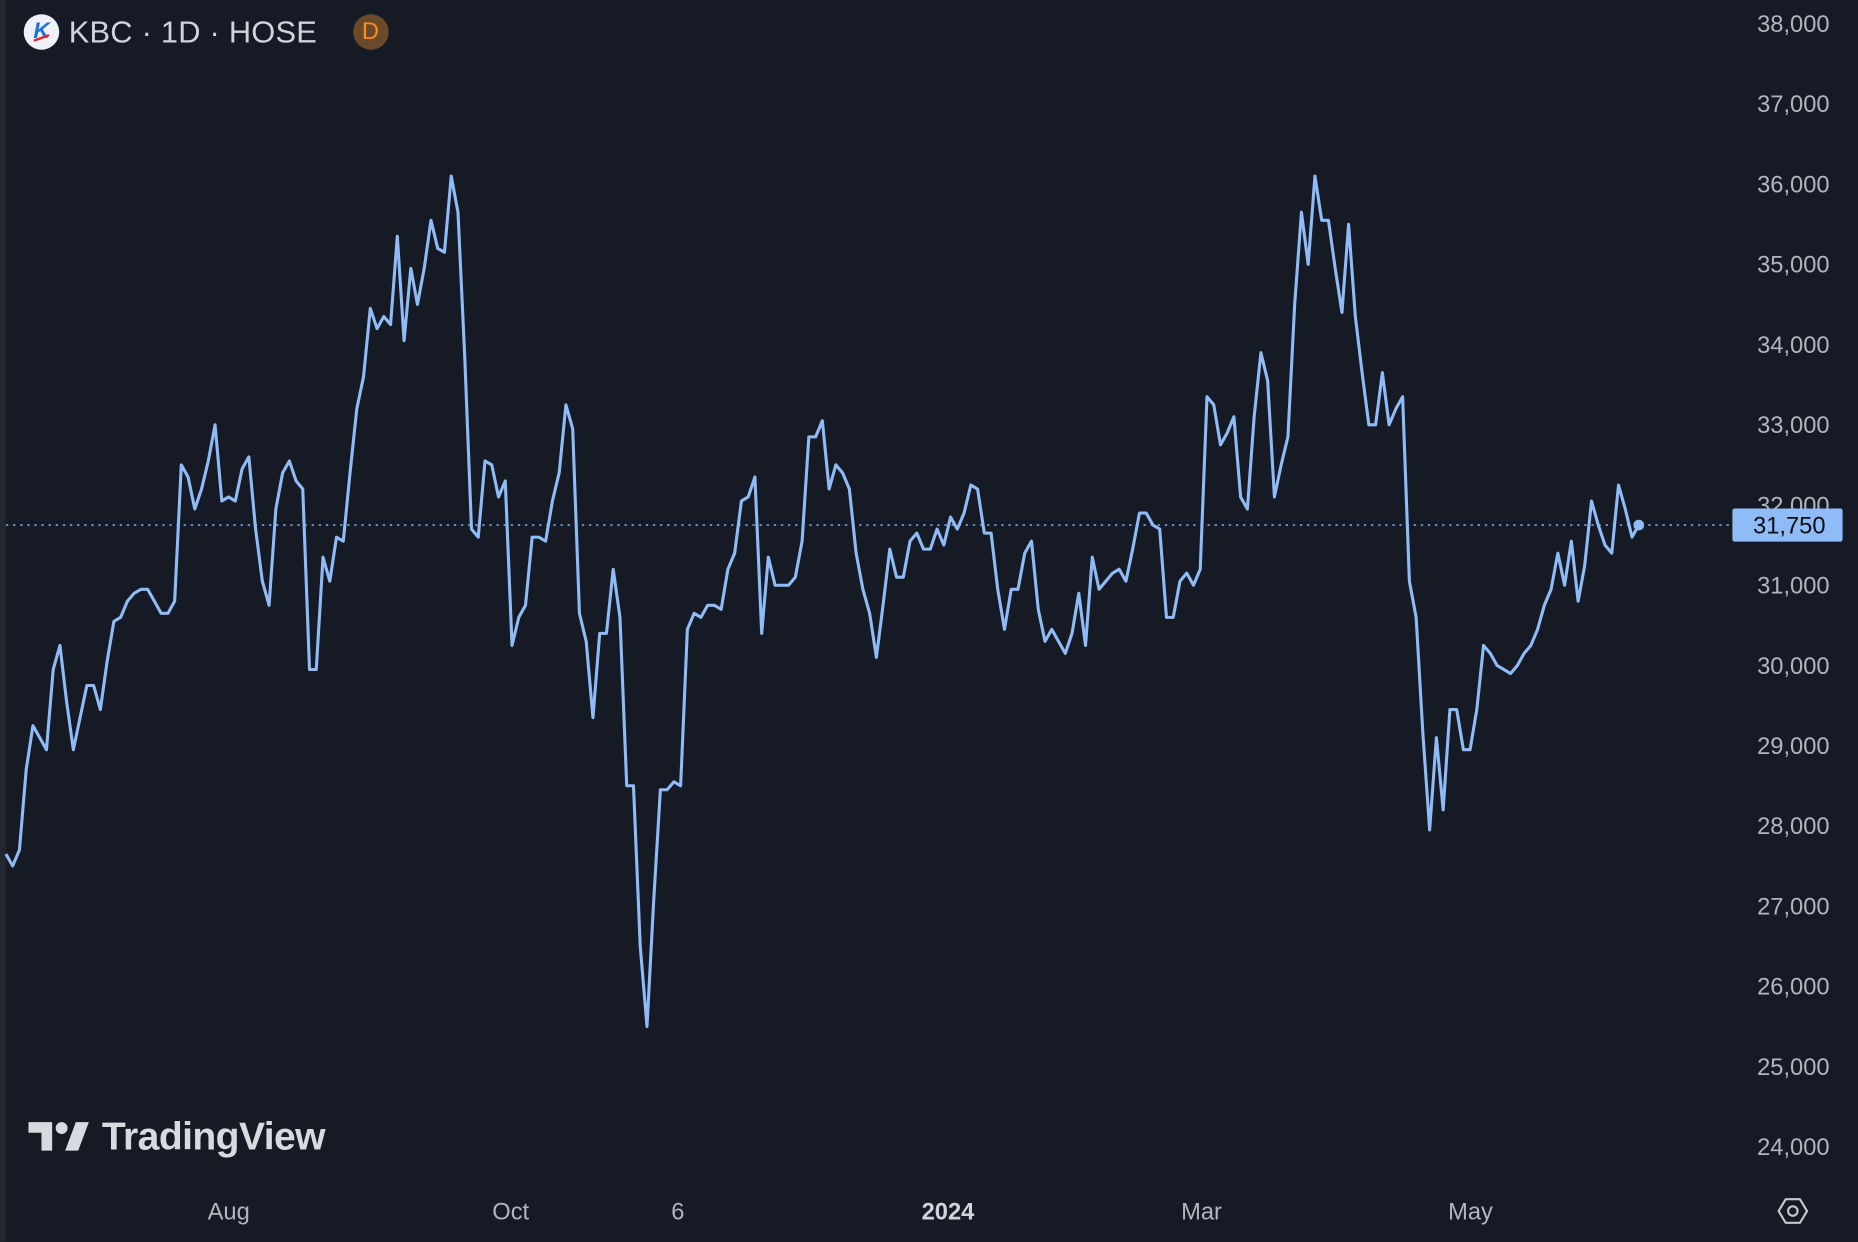 This screenshot has height=1242, width=1858. I want to click on last-price-label: 31,750, so click(1787, 525).